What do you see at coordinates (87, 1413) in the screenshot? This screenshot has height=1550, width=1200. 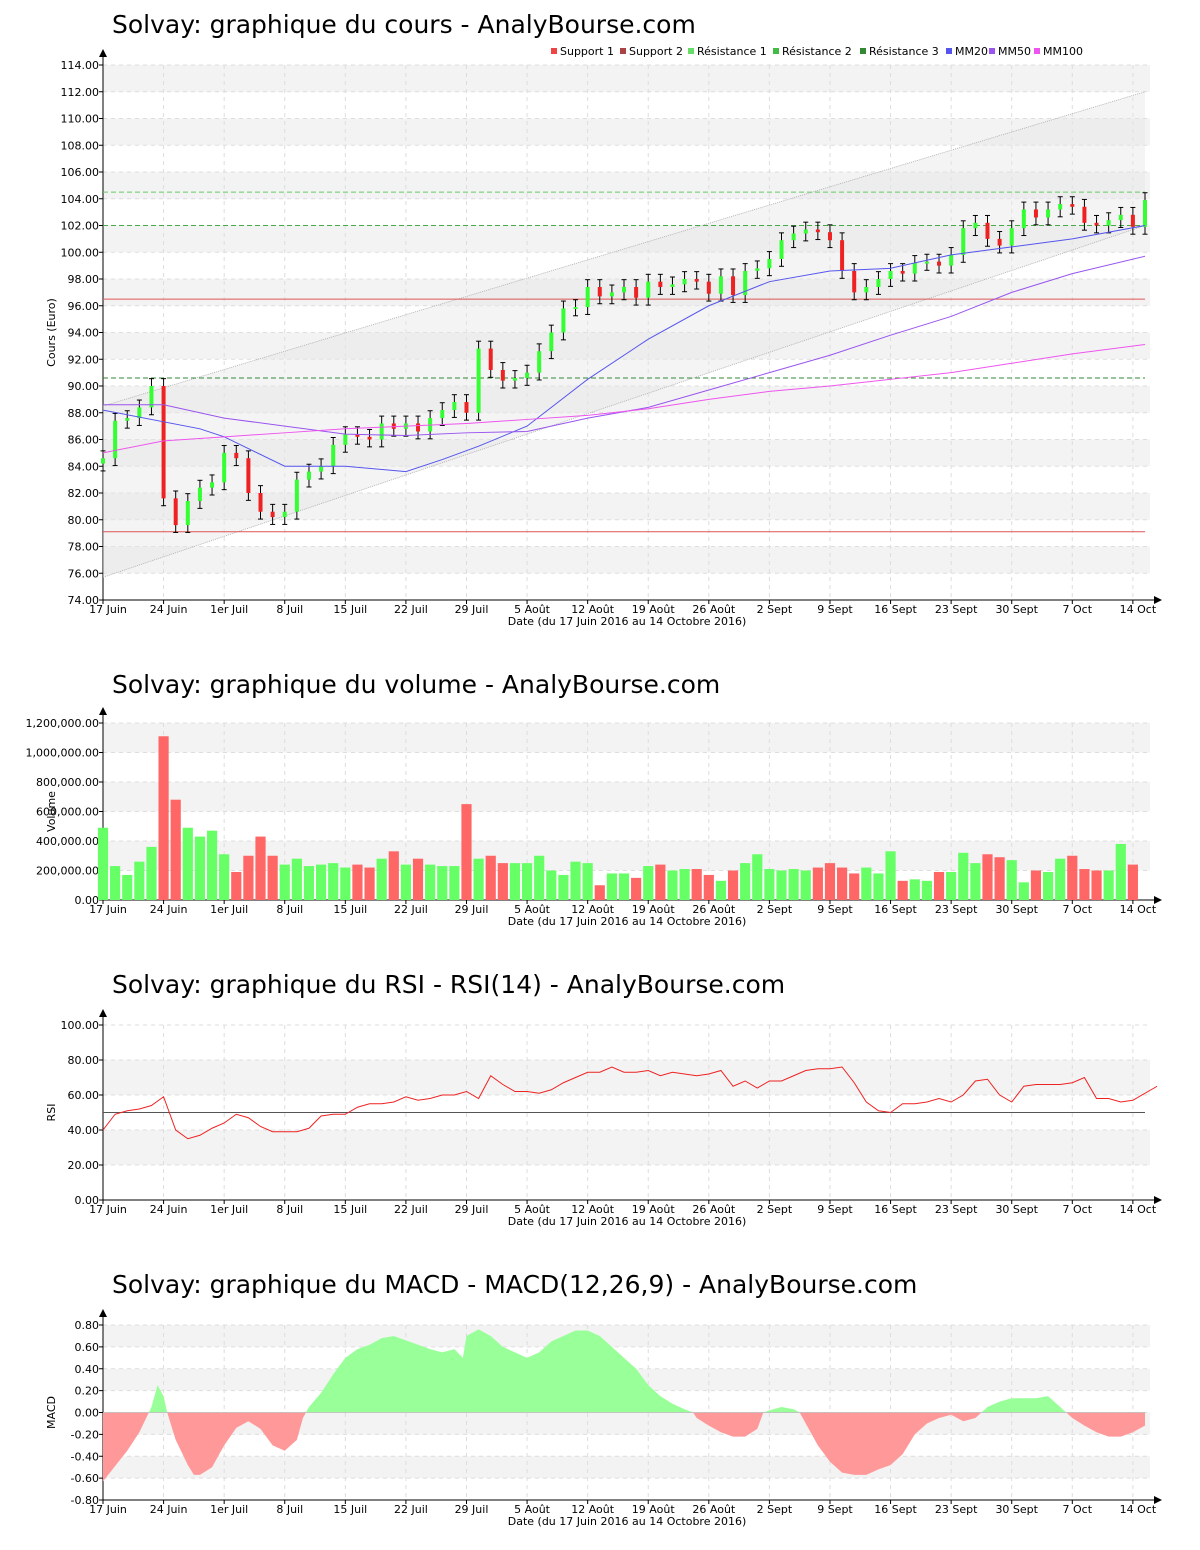 I see `macd-y-tick-label: 0.00` at bounding box center [87, 1413].